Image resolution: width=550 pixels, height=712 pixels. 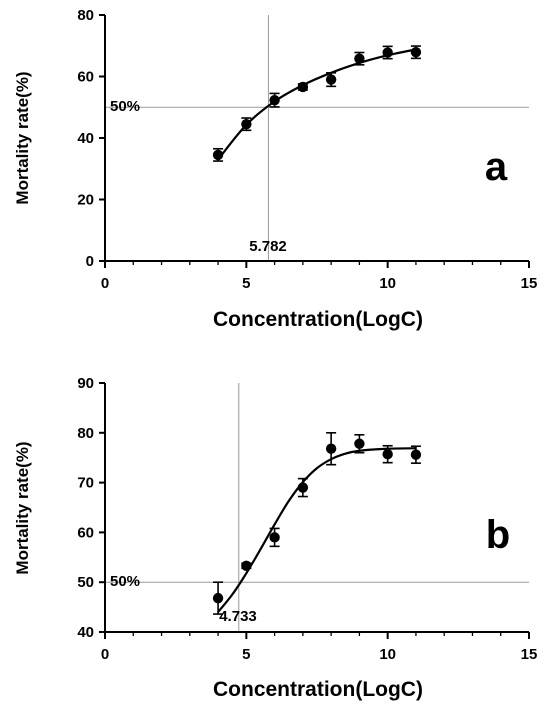 What do you see at coordinates (318, 689) in the screenshot?
I see `x-axis-title-b: Concentration(LogC)` at bounding box center [318, 689].